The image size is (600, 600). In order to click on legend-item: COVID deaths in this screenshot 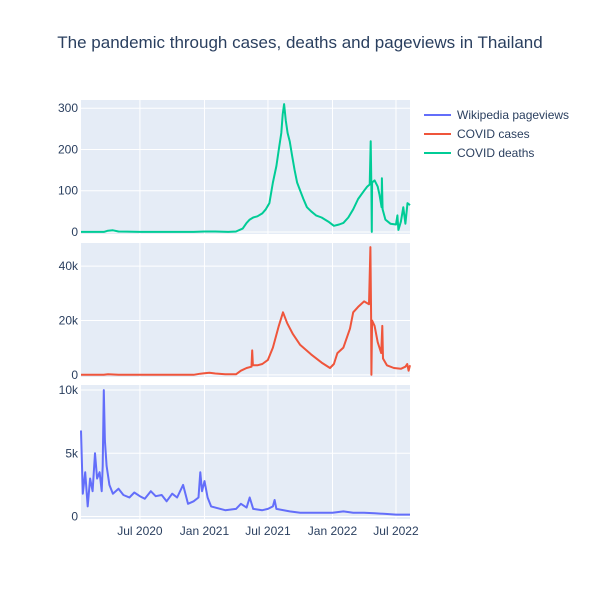, I will do `click(479, 153)`.